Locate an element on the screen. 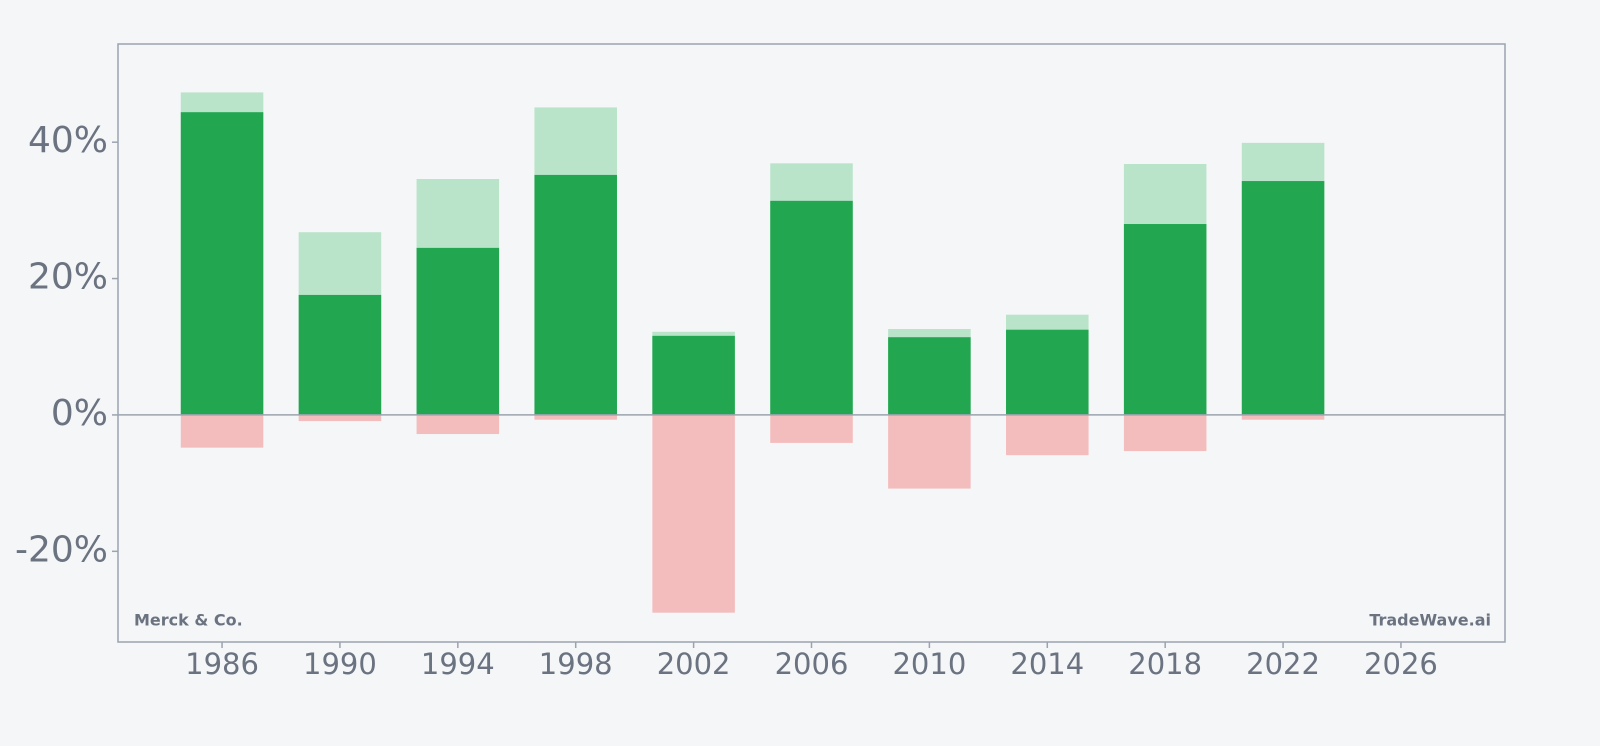 The width and height of the screenshot is (1600, 746). y-tick-label: 0% is located at coordinates (79, 413).